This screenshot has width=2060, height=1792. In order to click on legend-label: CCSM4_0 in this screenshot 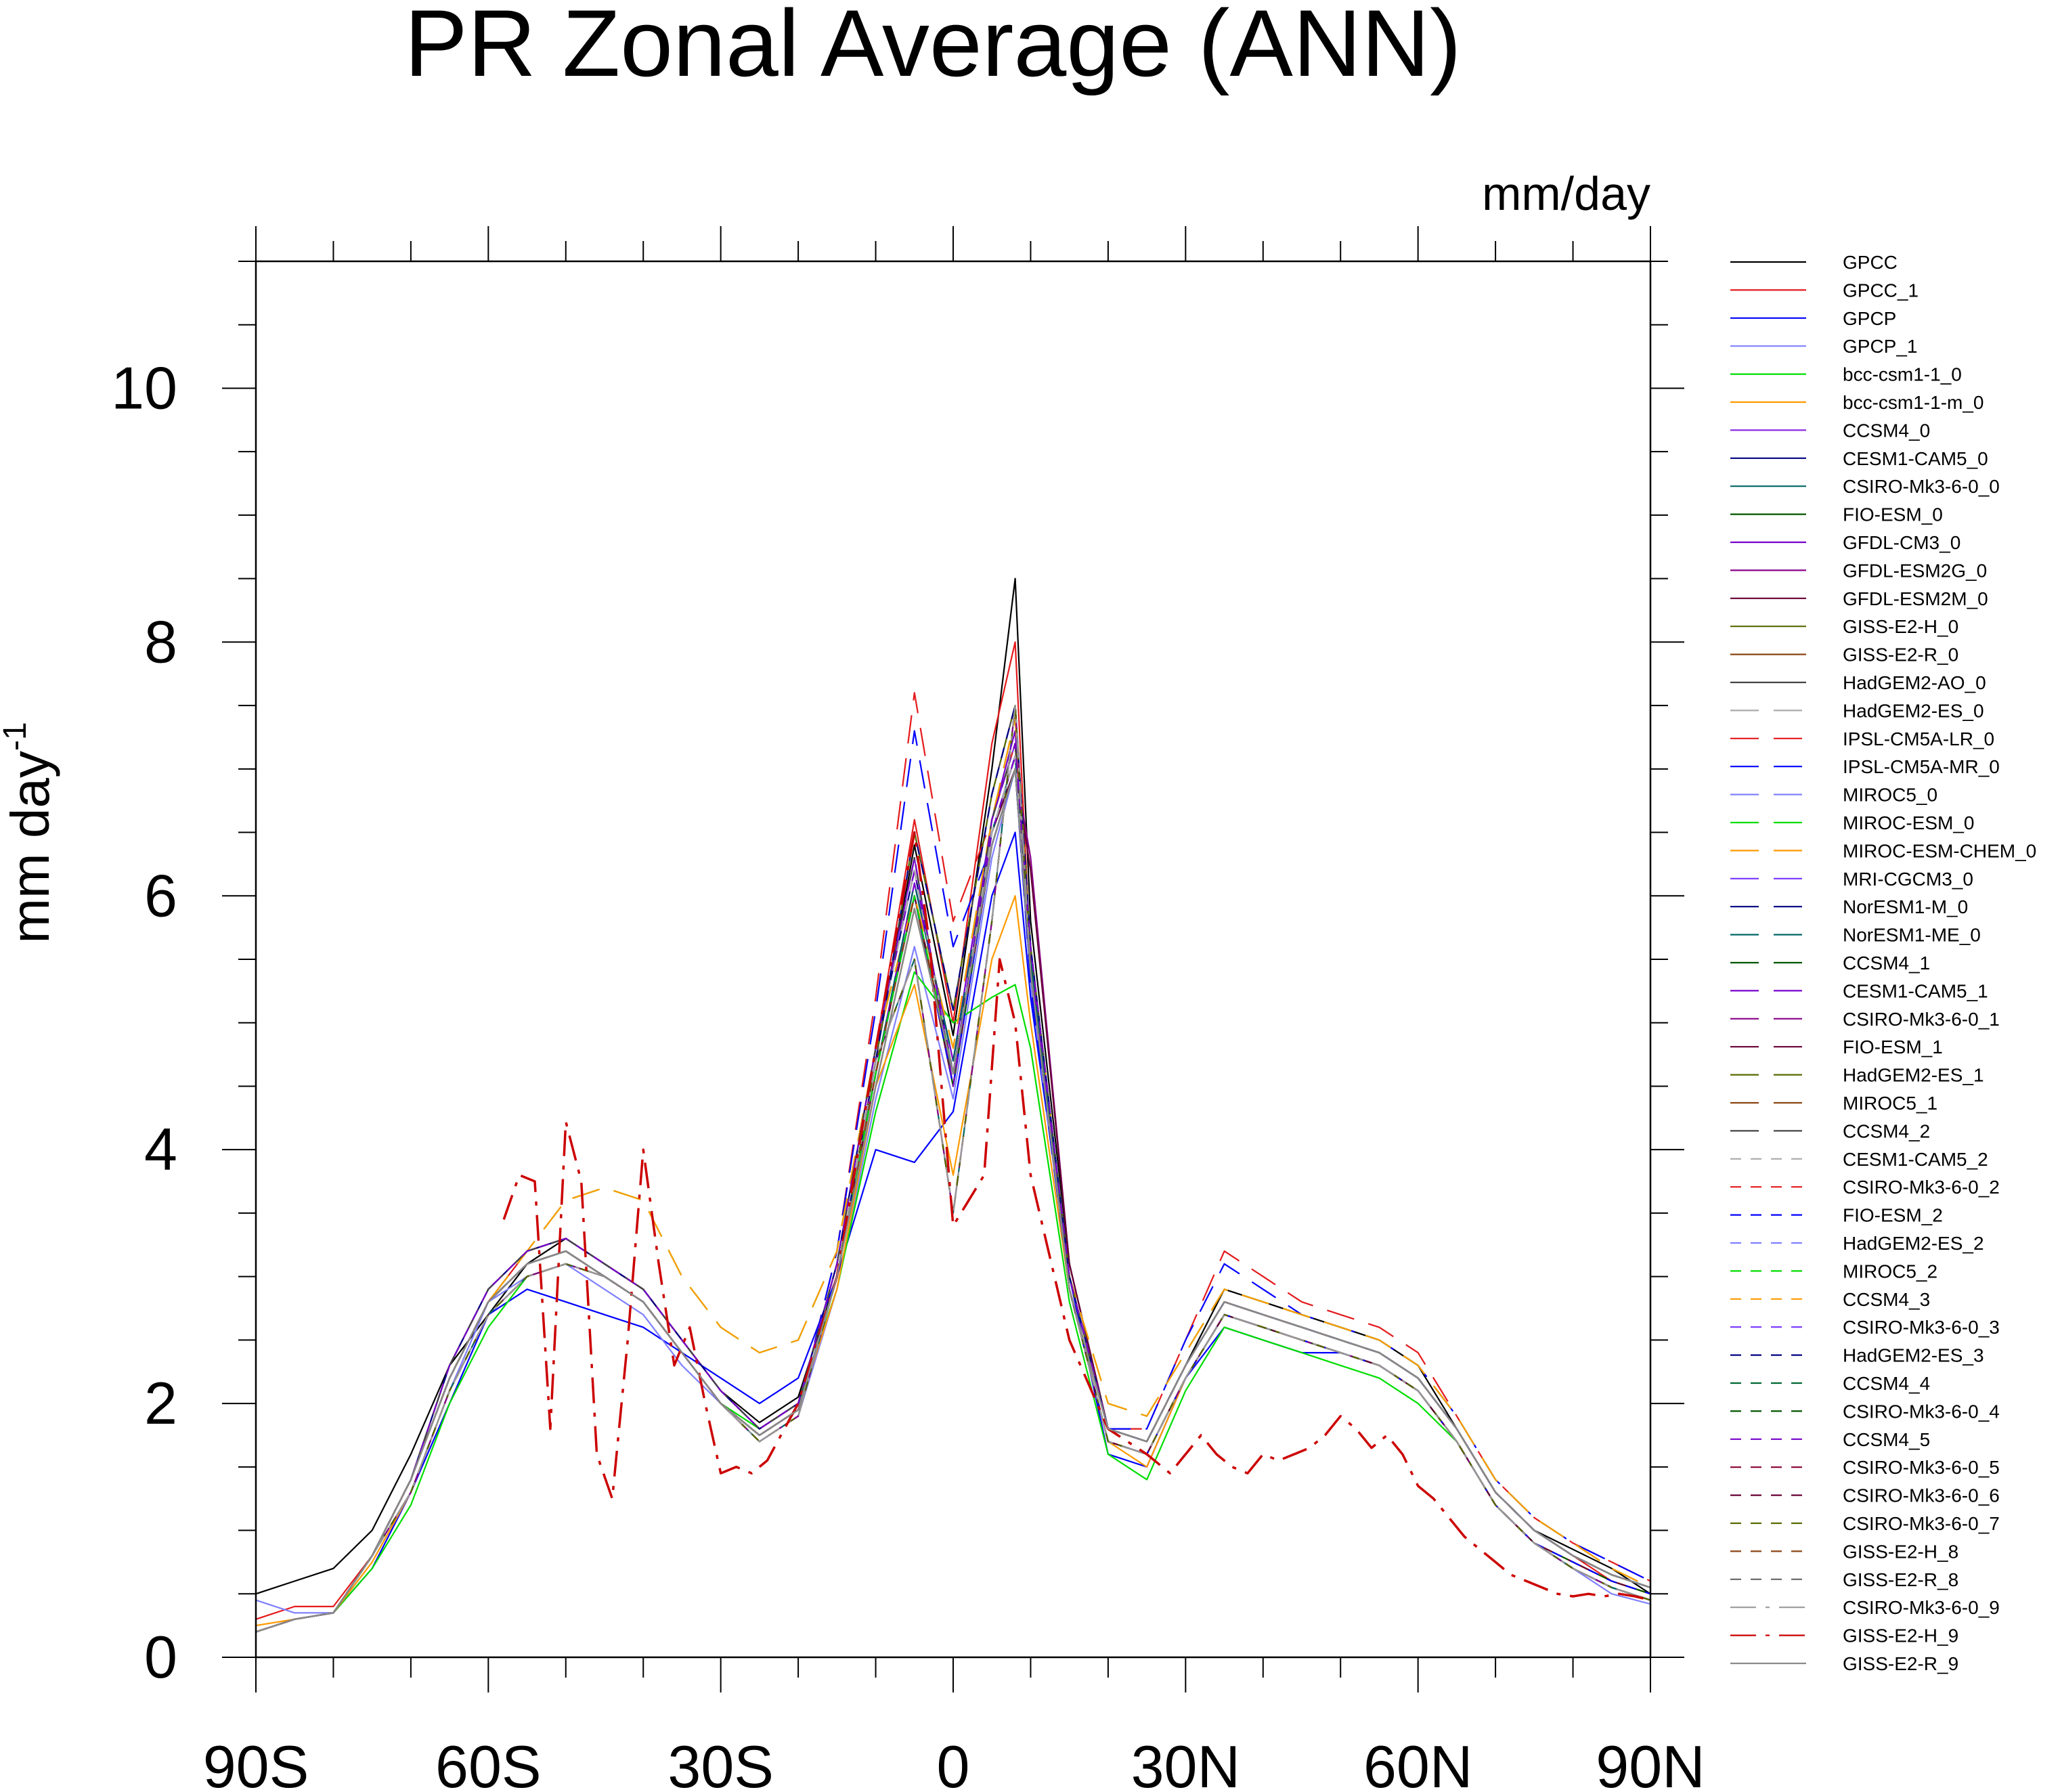, I will do `click(1886, 430)`.